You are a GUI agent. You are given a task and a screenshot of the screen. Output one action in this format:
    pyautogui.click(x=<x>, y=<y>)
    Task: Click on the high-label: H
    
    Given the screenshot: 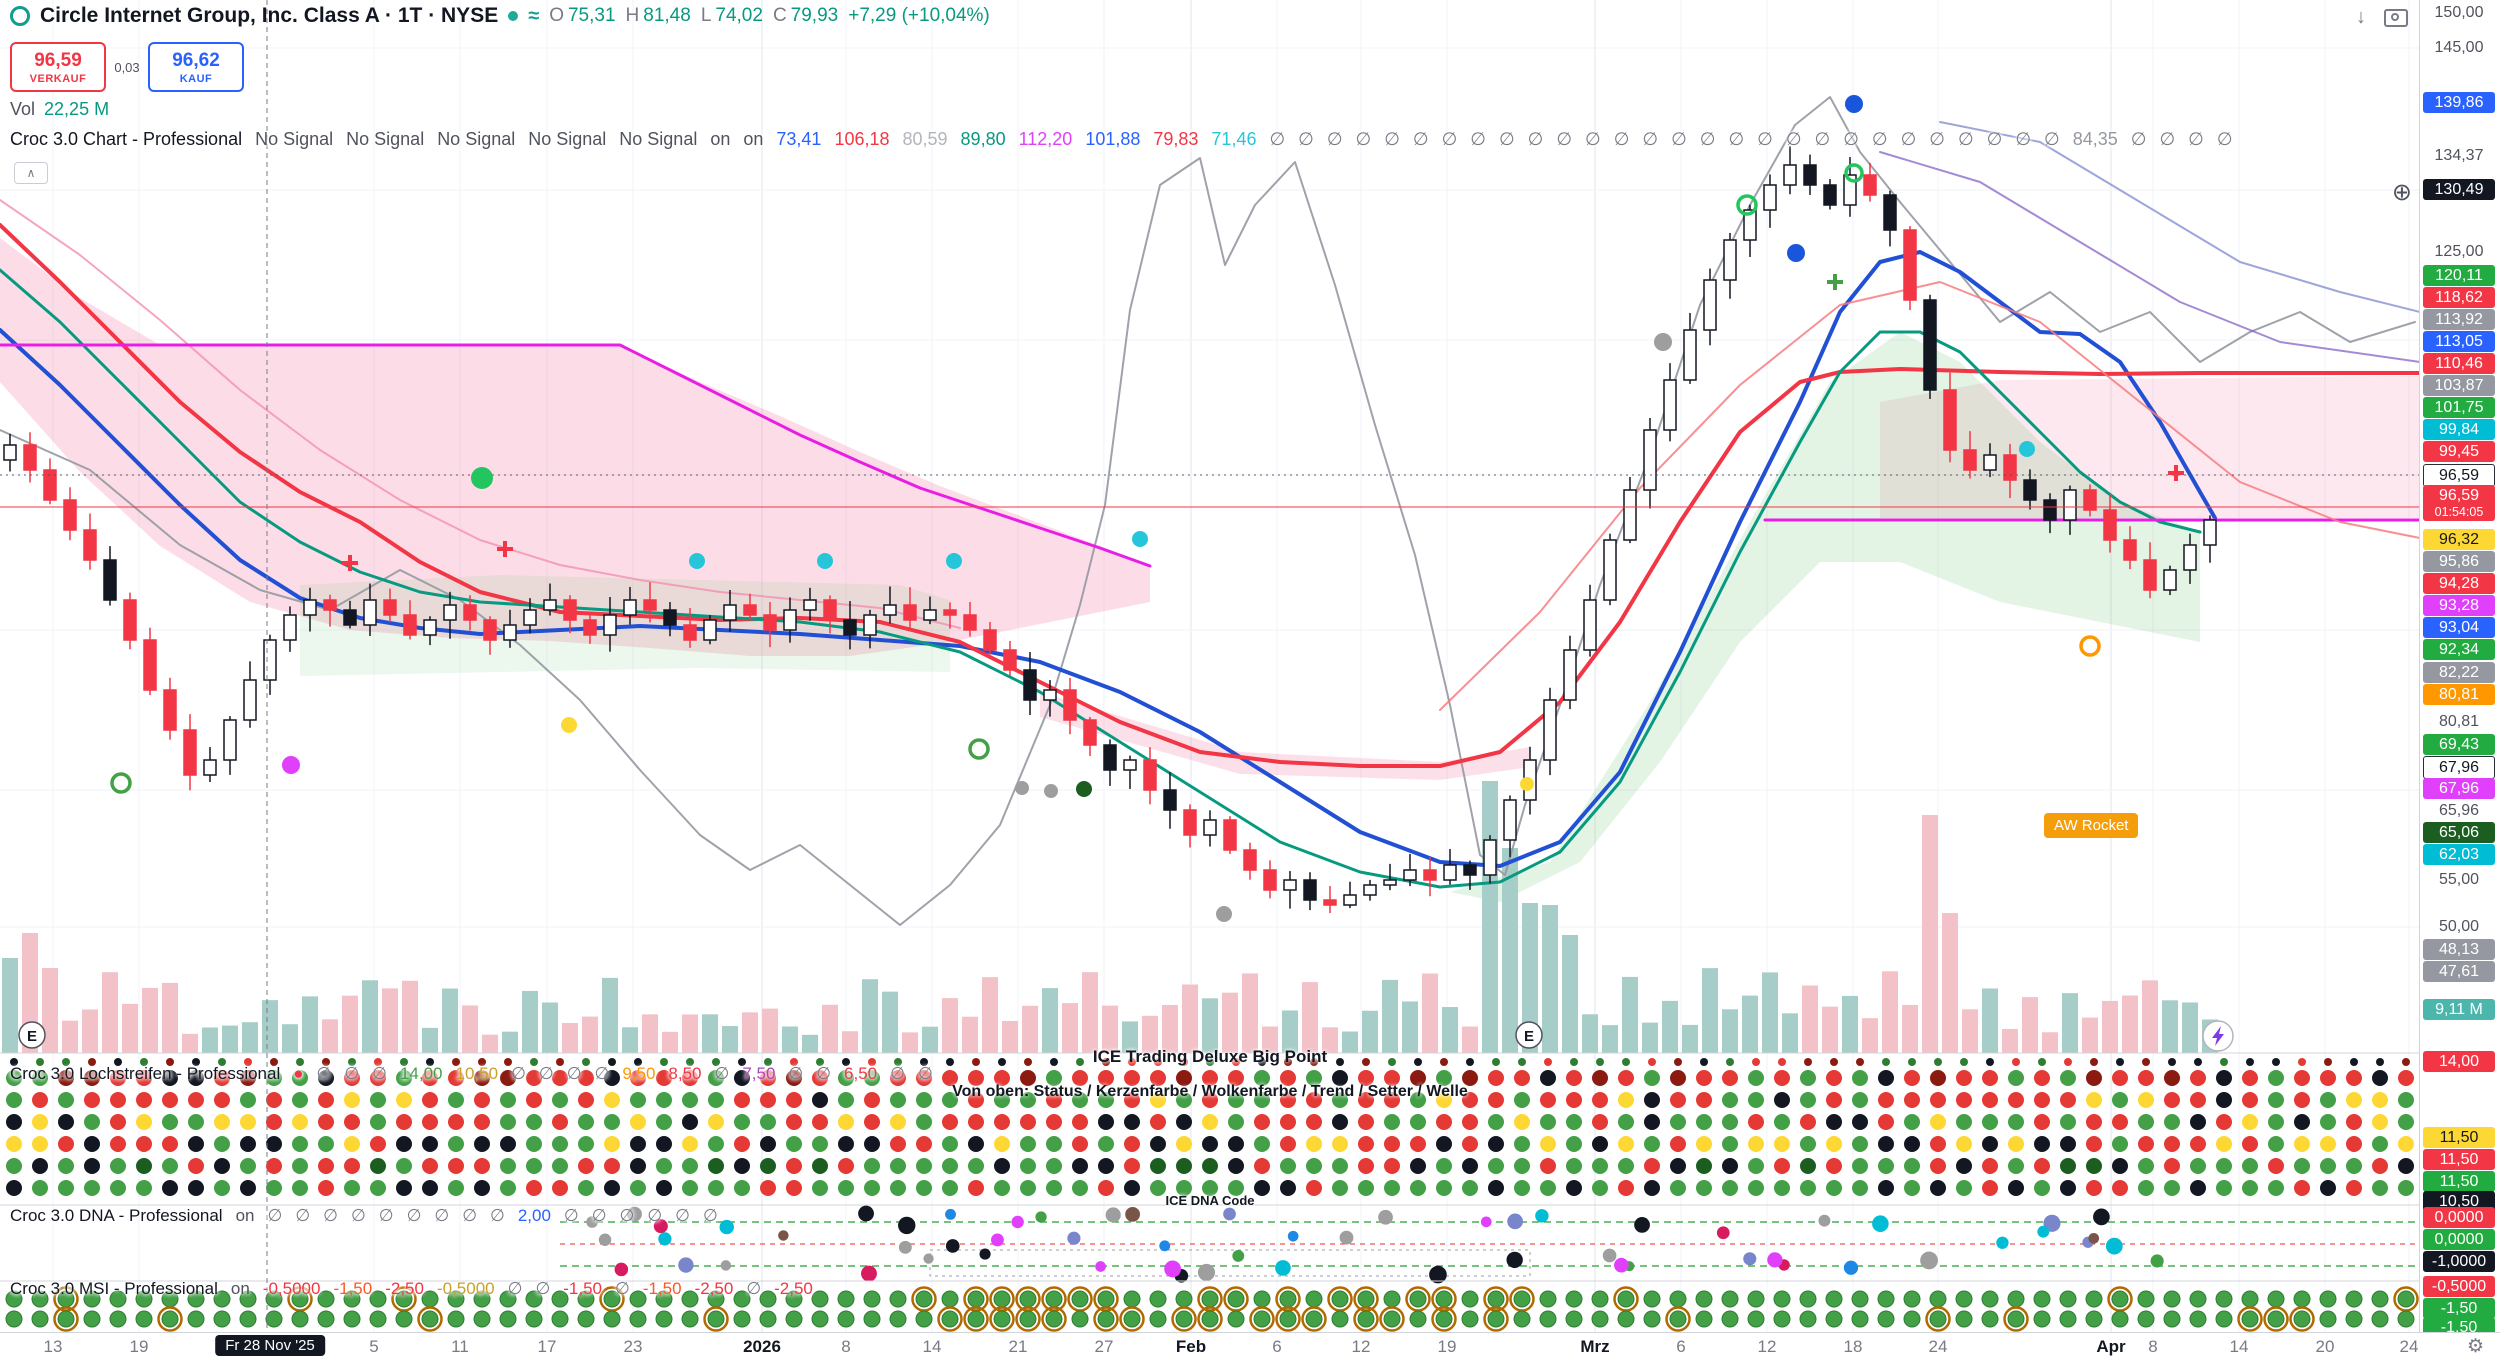 What is the action you would take?
    pyautogui.click(x=632, y=15)
    